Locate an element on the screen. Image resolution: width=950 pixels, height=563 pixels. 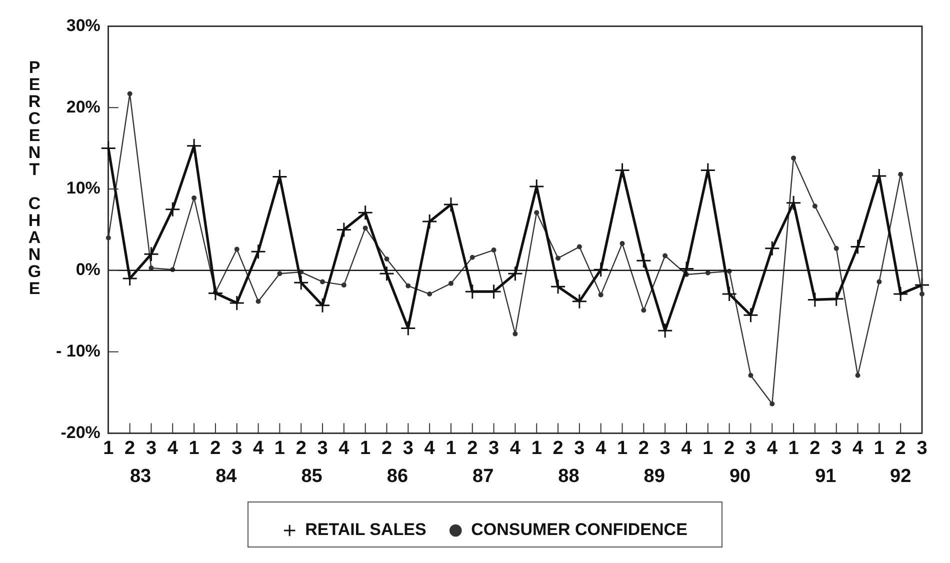
text: 91 is located at coordinates (826, 476).